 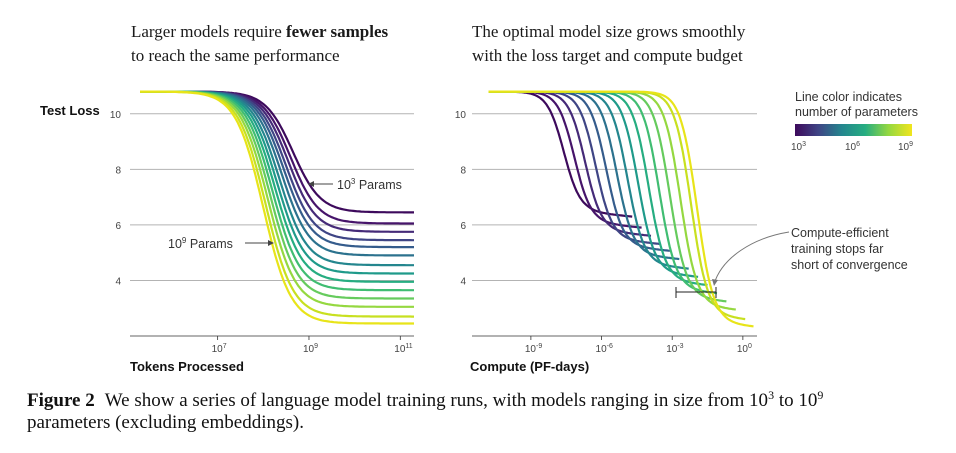 I want to click on caption-label: Figure 2, so click(x=61, y=400).